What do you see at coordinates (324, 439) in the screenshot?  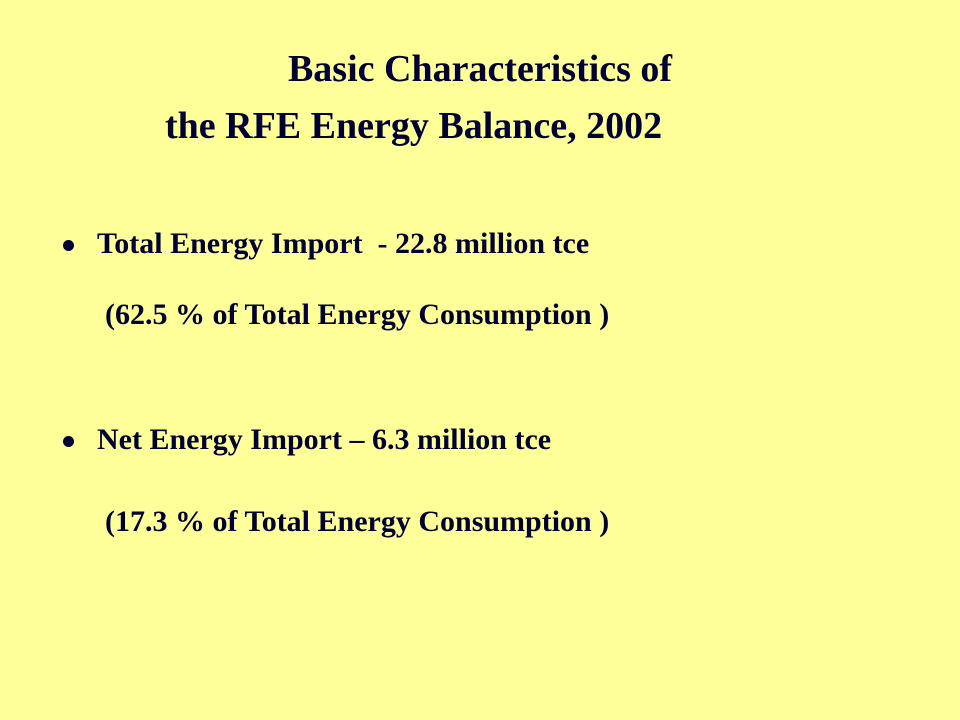 I see `bullet-text: Net Energy Import – 6.3 million tce` at bounding box center [324, 439].